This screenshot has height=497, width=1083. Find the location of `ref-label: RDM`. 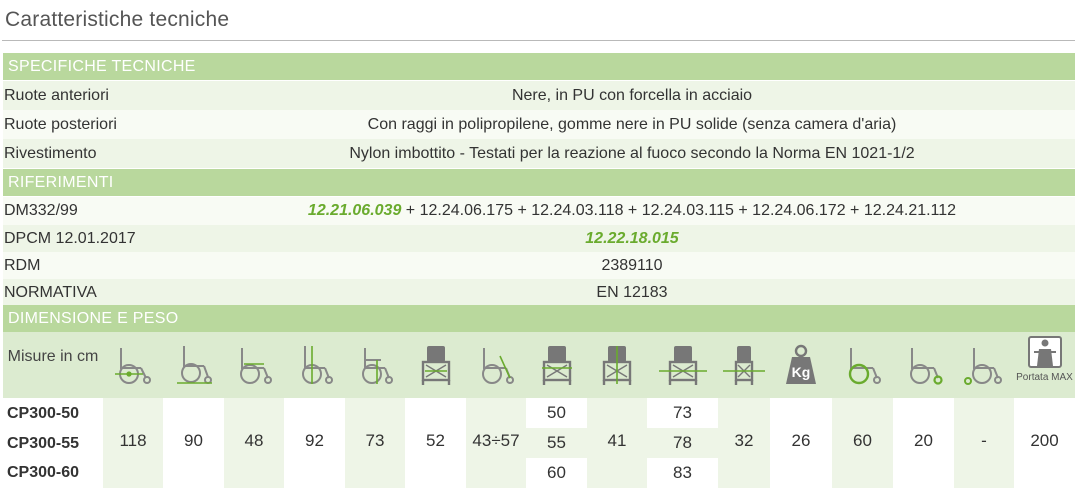

ref-label: RDM is located at coordinates (22, 265).